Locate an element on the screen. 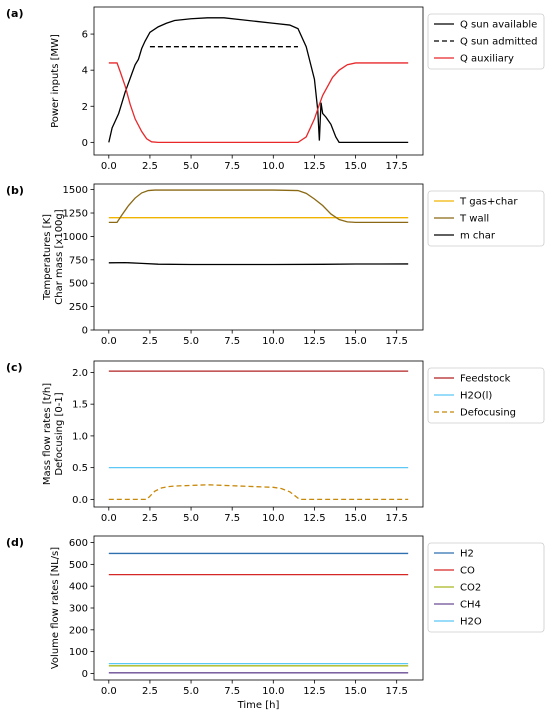  legend-entry: Defocusing is located at coordinates (488, 413).